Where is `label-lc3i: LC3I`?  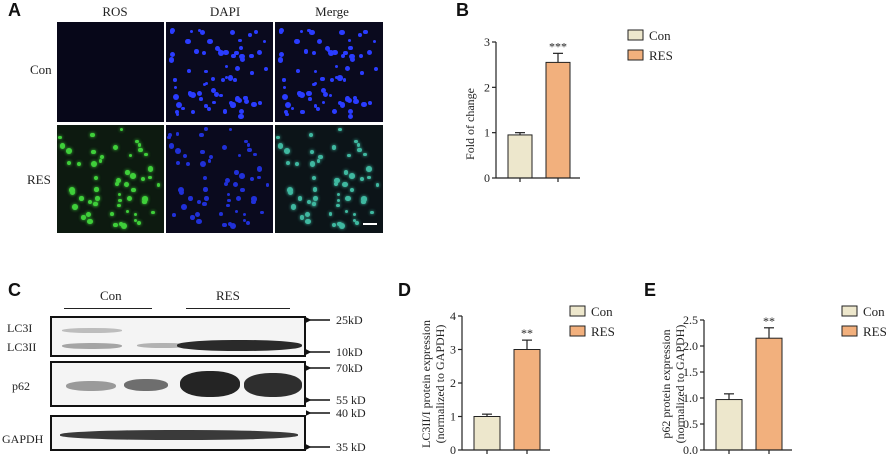 label-lc3i: LC3I is located at coordinates (20, 328).